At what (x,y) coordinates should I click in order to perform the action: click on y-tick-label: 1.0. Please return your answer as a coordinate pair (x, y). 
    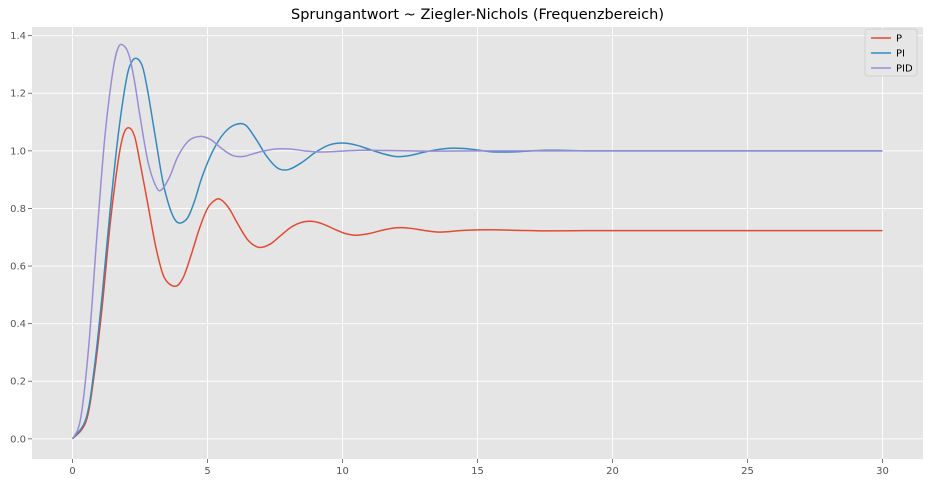
    Looking at the image, I should click on (18, 151).